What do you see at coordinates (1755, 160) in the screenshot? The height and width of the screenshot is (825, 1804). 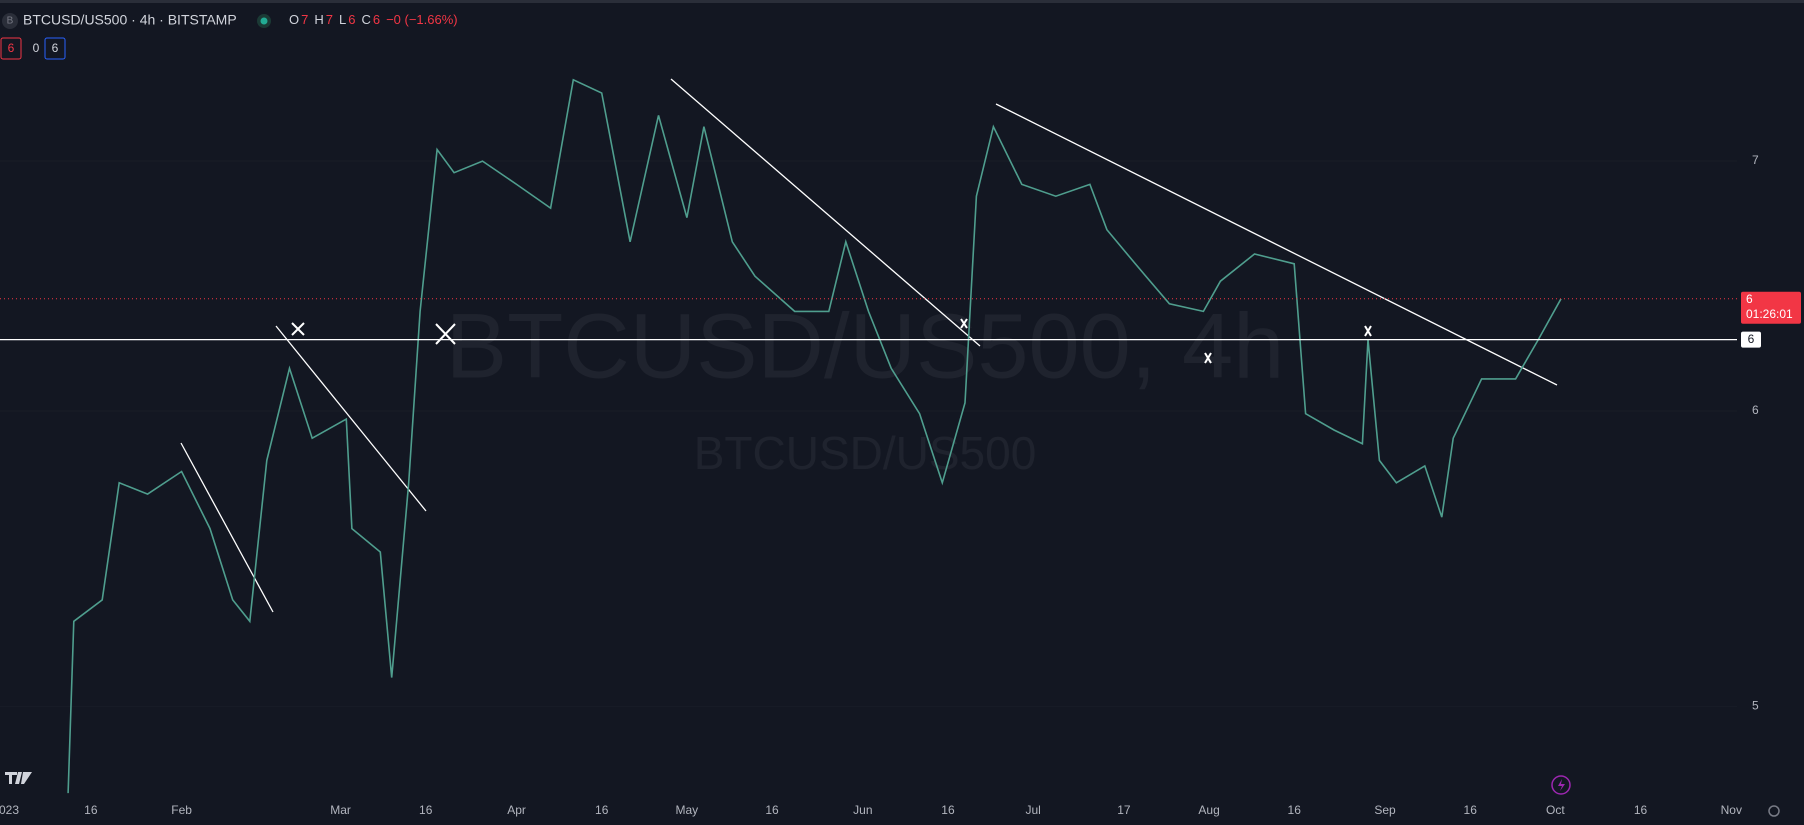 I see `y-tick-label: 7` at bounding box center [1755, 160].